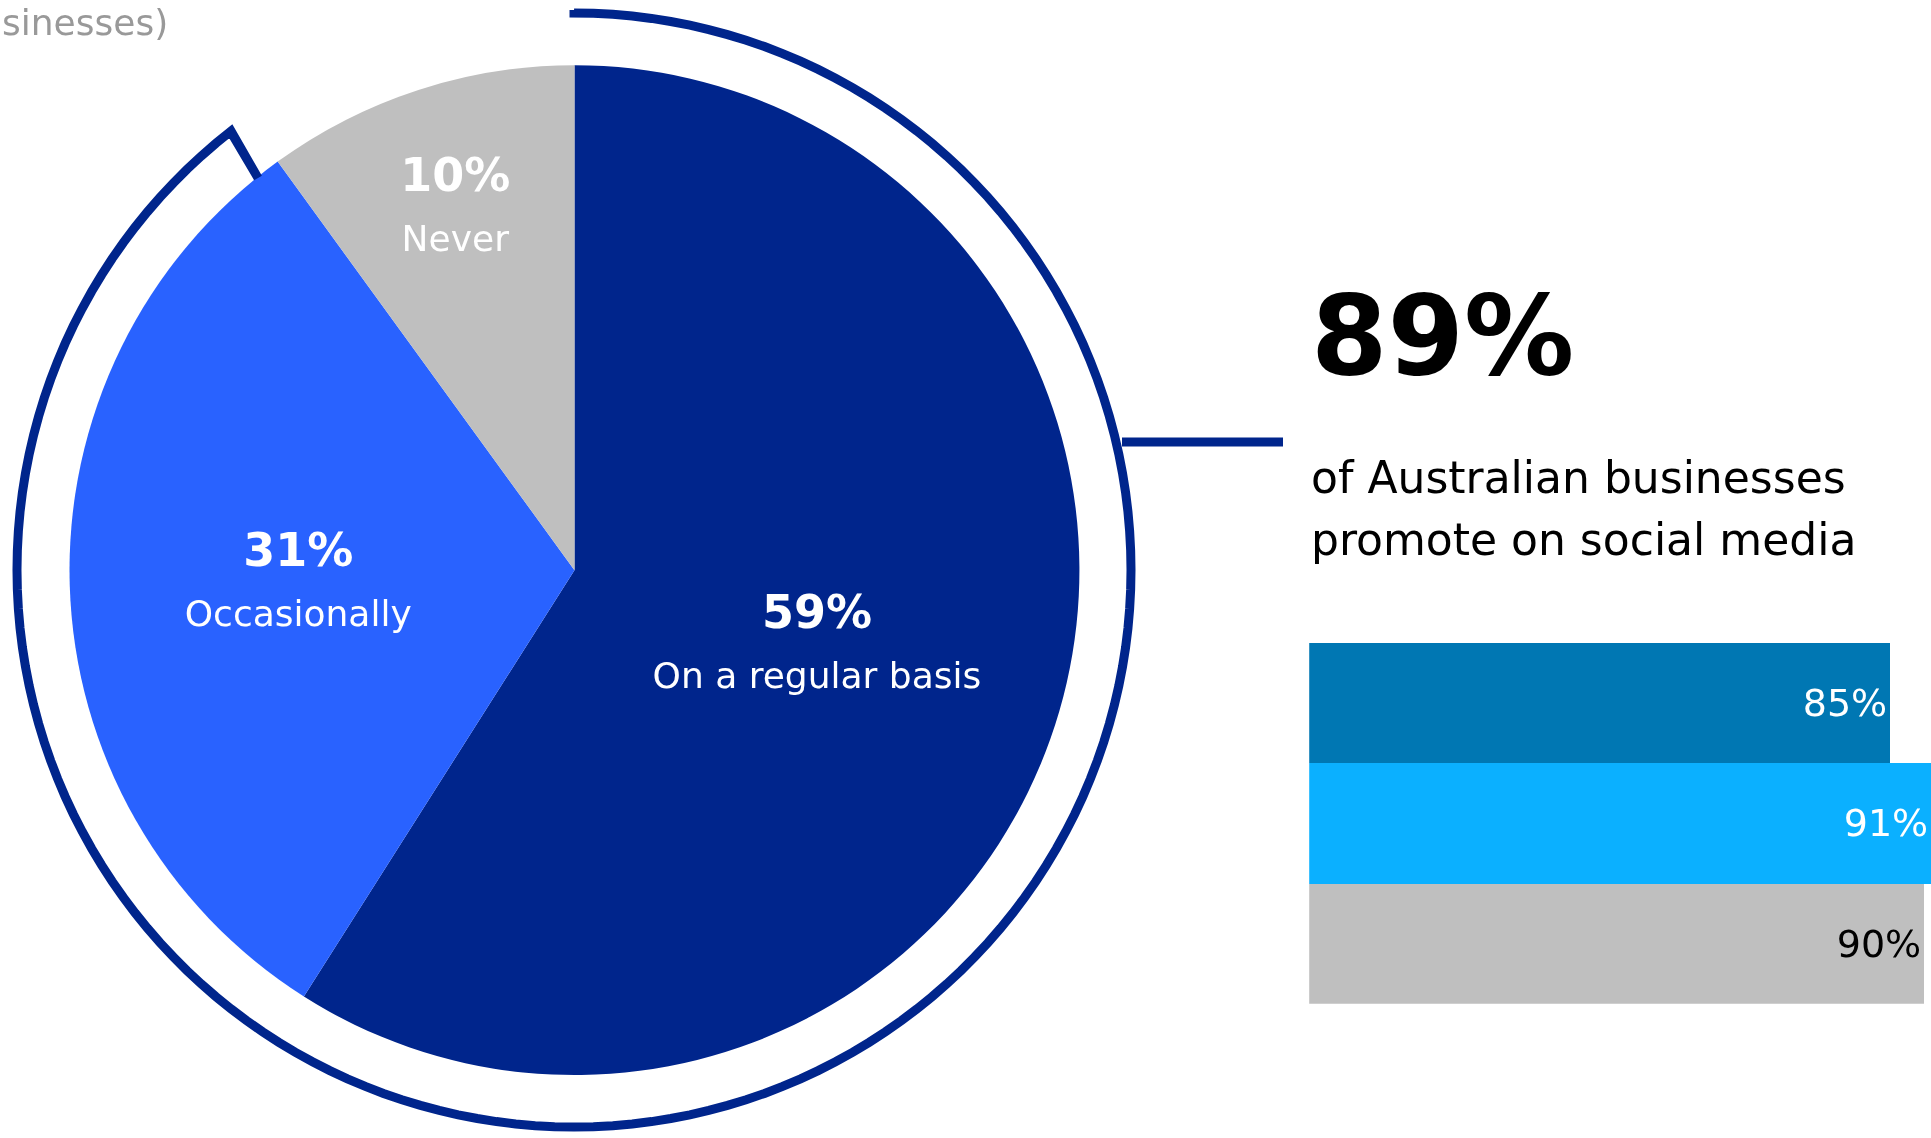 Image resolution: width=1931 pixels, height=1138 pixels. What do you see at coordinates (85, 22) in the screenshot?
I see `text: sinesses)` at bounding box center [85, 22].